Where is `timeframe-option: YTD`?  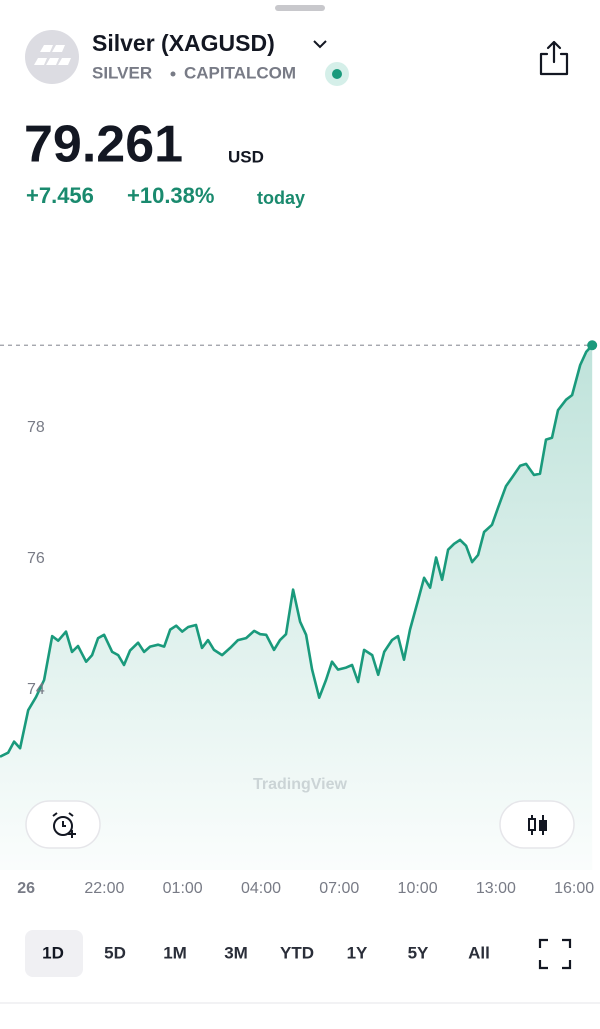
timeframe-option: YTD is located at coordinates (297, 952).